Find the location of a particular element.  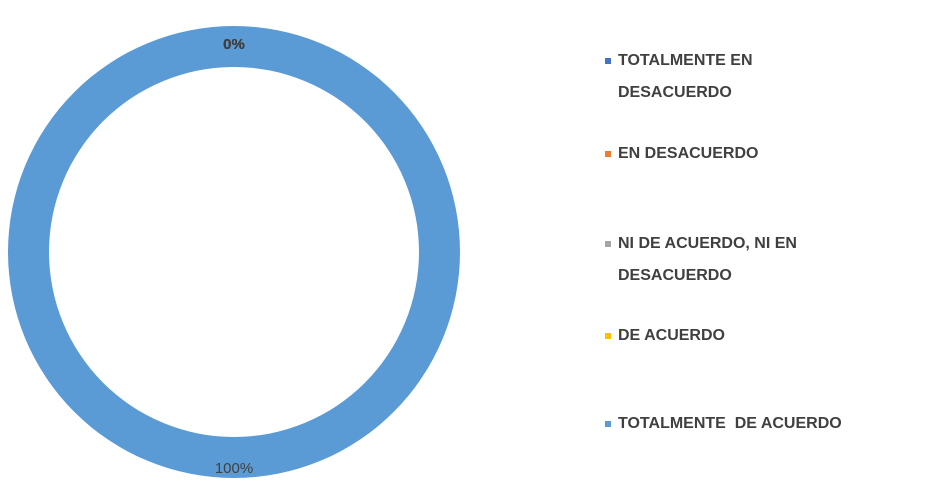

legend-label: TOTALMENTE EN DESACUERDO is located at coordinates (687, 76).